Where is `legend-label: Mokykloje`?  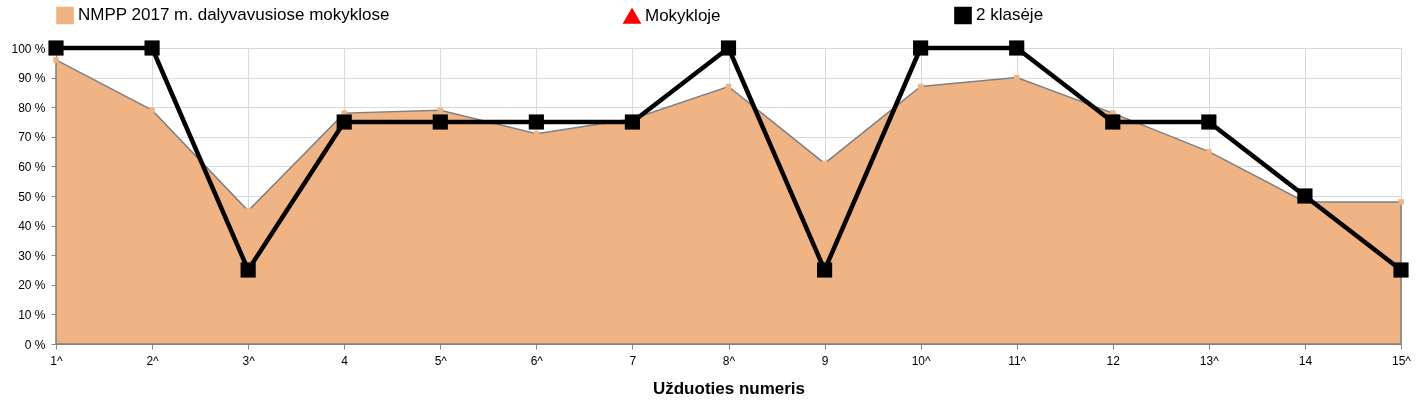 legend-label: Mokykloje is located at coordinates (683, 16).